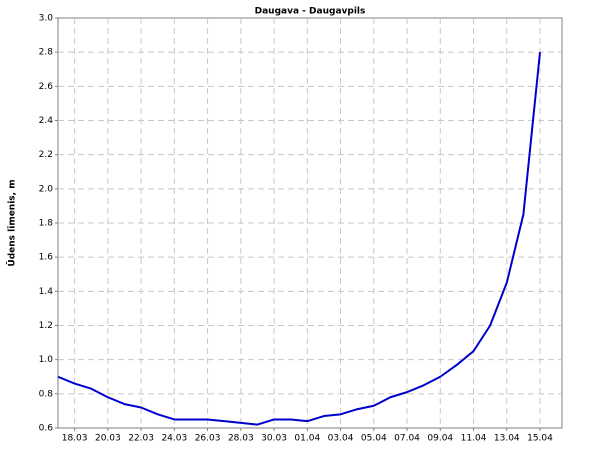 The width and height of the screenshot is (600, 450). I want to click on x-tick-label: 11.04, so click(474, 439).